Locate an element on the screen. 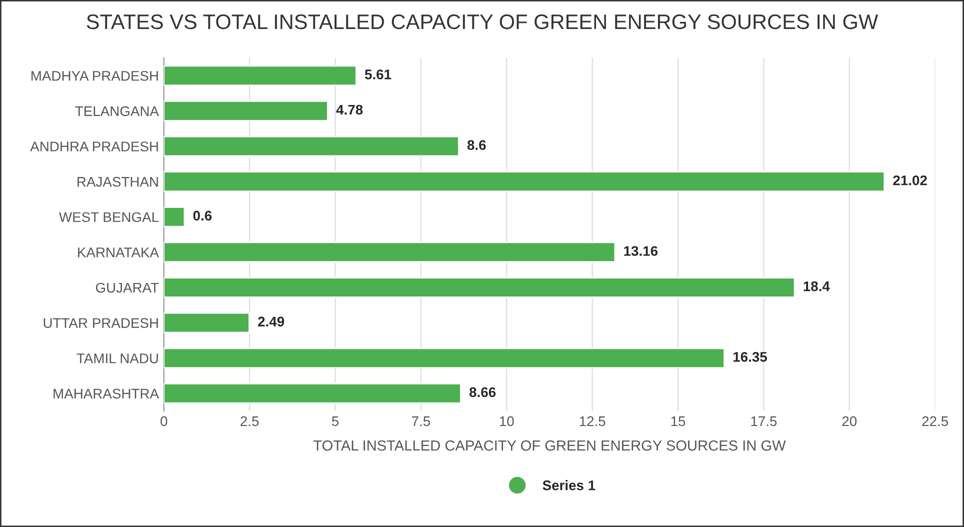 The image size is (964, 527). x-tick-label: 12.5 is located at coordinates (593, 421).